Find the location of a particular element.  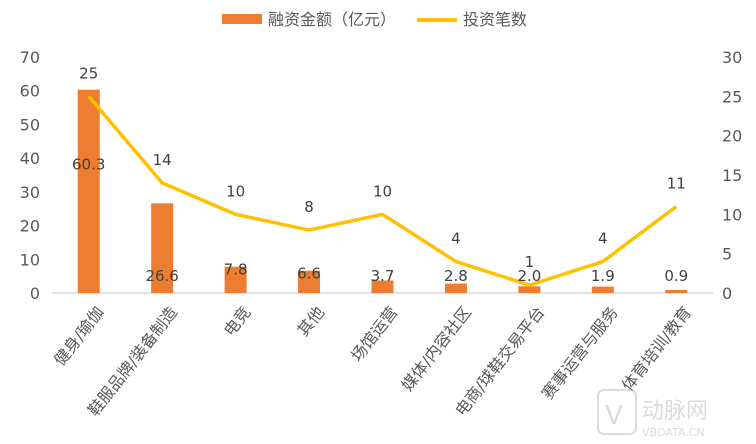

y-right-tick: 20 is located at coordinates (732, 136).